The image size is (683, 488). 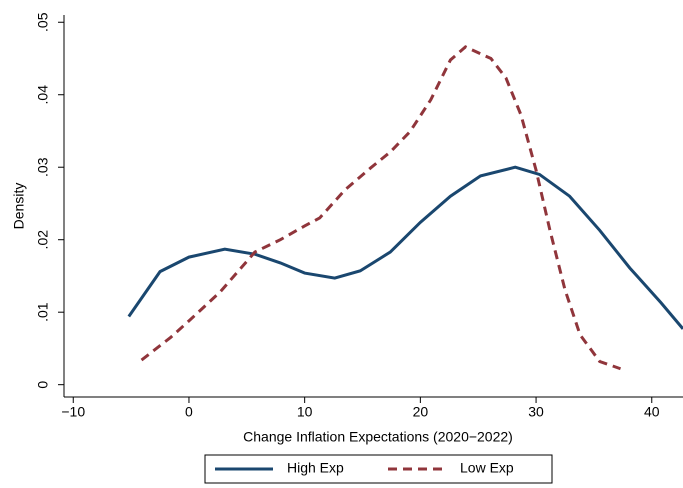 What do you see at coordinates (421, 412) in the screenshot?
I see `x-tick-label: 20` at bounding box center [421, 412].